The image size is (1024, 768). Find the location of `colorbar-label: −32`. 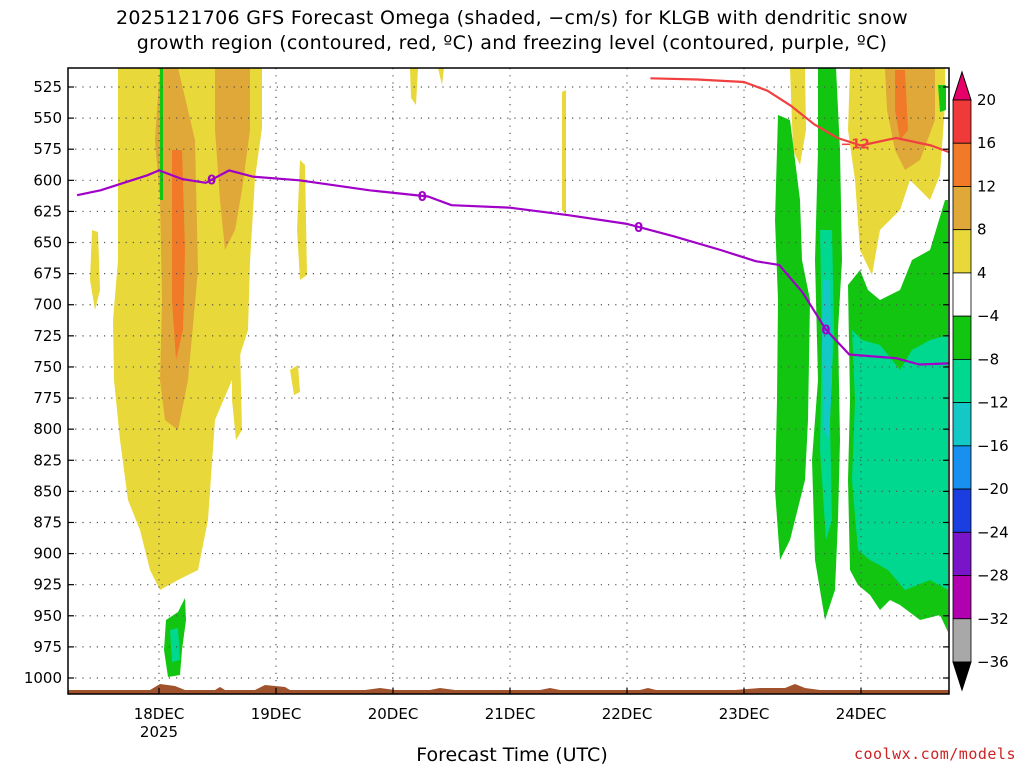

colorbar-label: −32 is located at coordinates (993, 619).